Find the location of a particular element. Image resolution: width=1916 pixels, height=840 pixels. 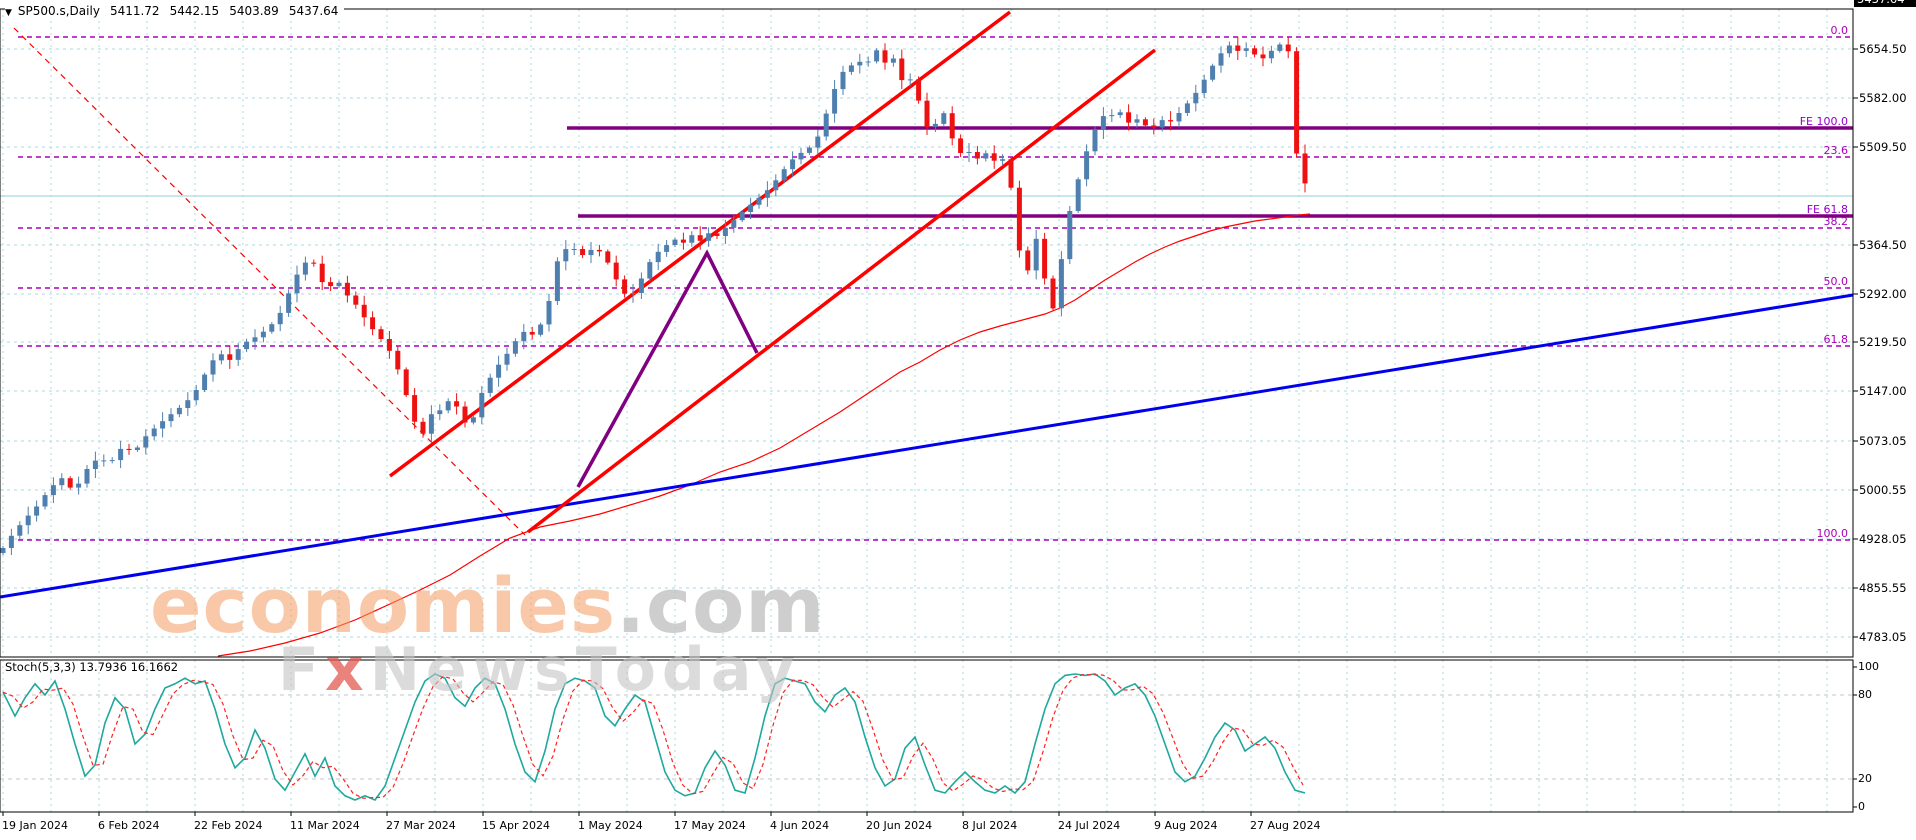

date-axis-label: 27 Mar 2024 is located at coordinates (421, 825).